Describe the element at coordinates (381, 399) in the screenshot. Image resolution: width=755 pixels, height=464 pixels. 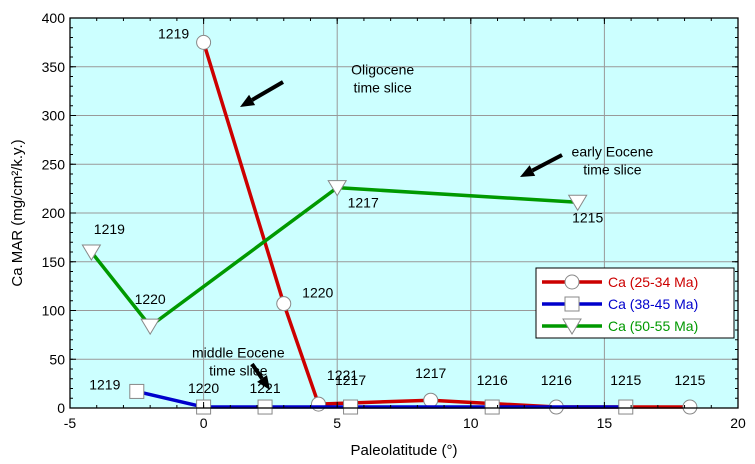
I see `series-line` at that location.